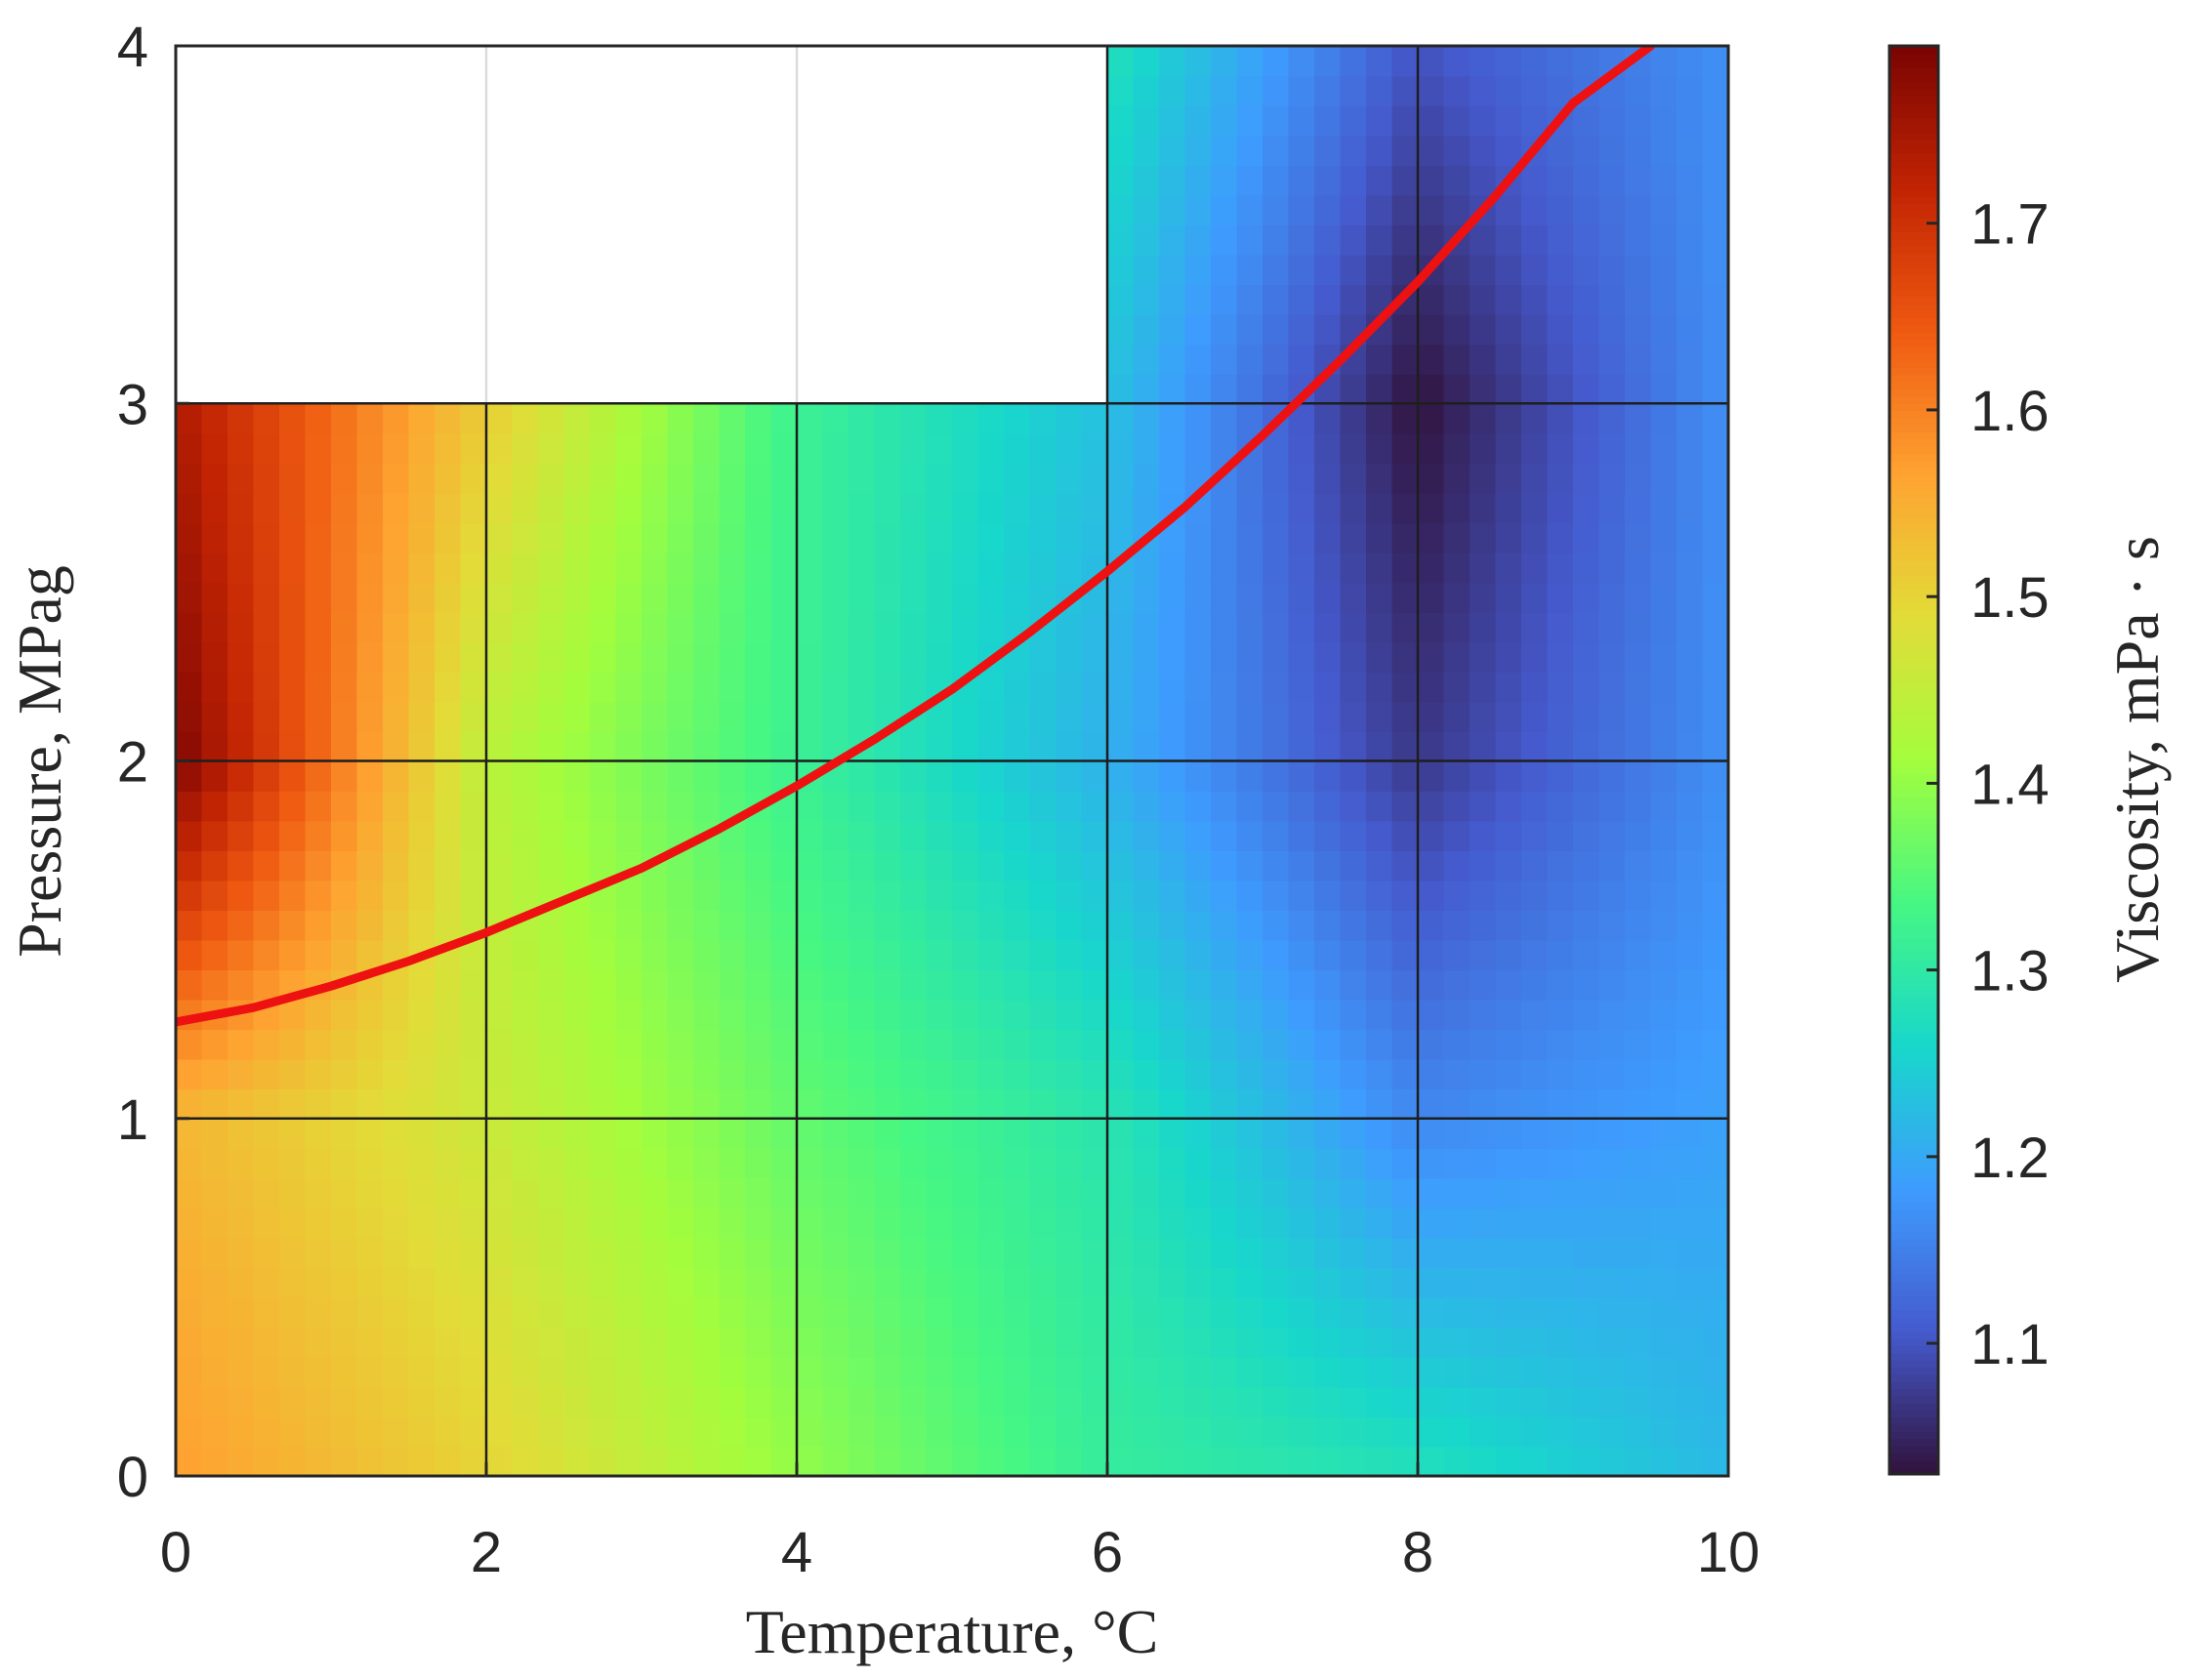 This screenshot has width=2197, height=1680. What do you see at coordinates (952, 1631) in the screenshot?
I see `x-axis-label: Temperature, °C` at bounding box center [952, 1631].